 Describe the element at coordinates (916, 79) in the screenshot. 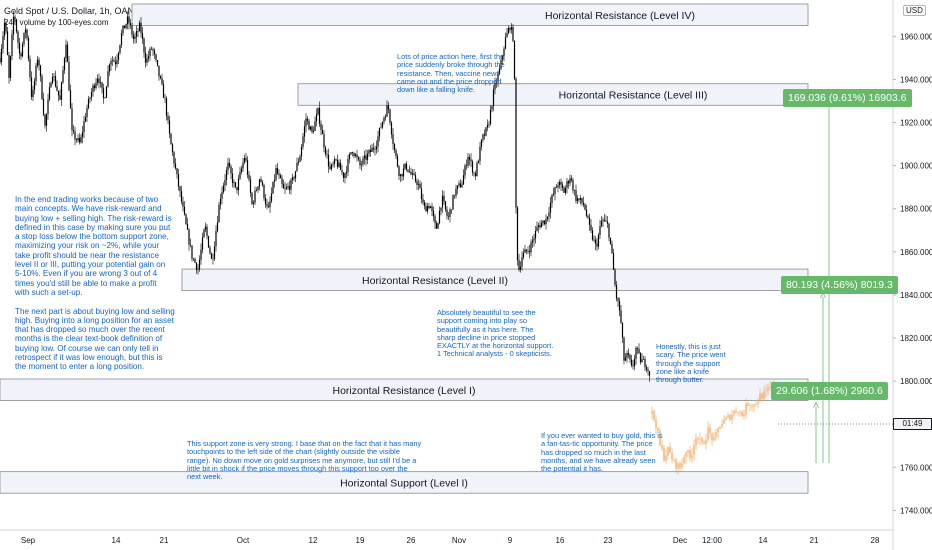

I see `price-tick-label: 1940.000` at that location.